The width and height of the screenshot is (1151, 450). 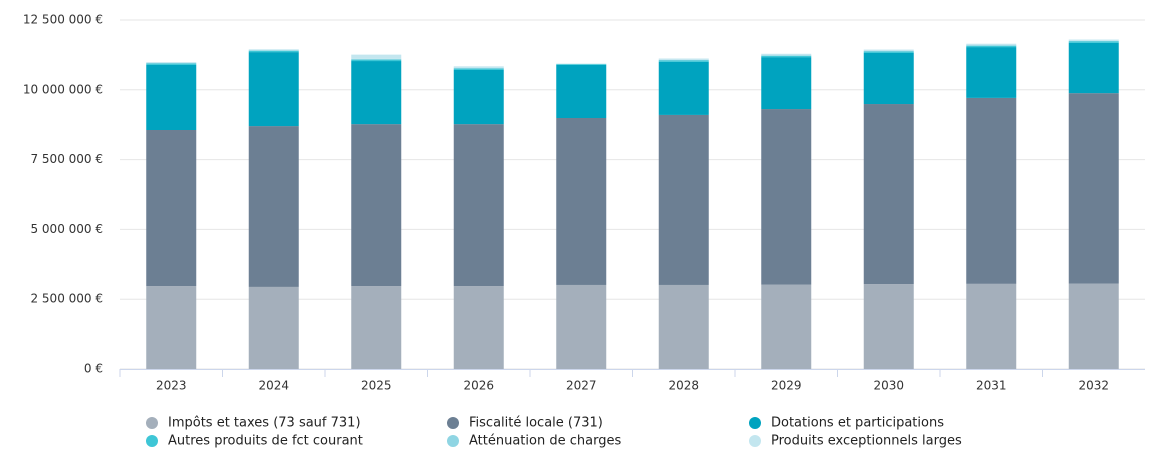 I want to click on x-tick-label: 2030, so click(x=888, y=386).